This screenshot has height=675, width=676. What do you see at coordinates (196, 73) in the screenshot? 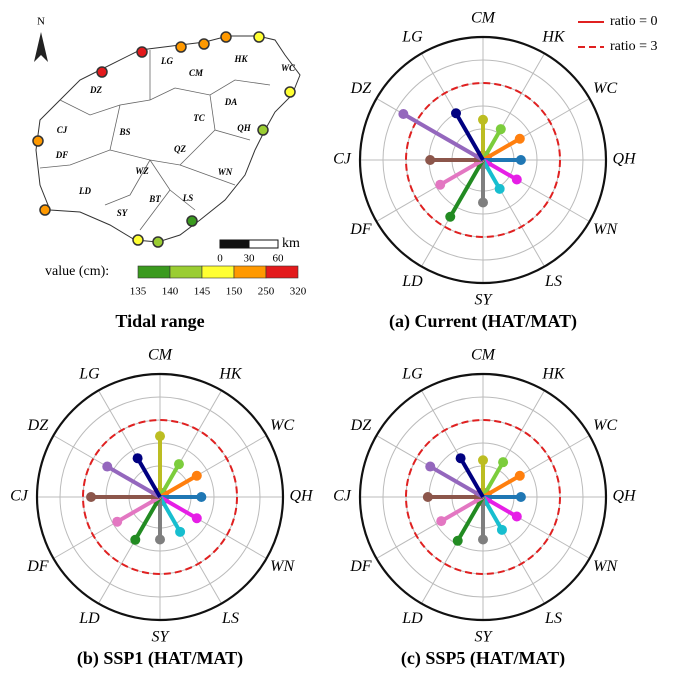
I see `region-label: CM` at bounding box center [196, 73].